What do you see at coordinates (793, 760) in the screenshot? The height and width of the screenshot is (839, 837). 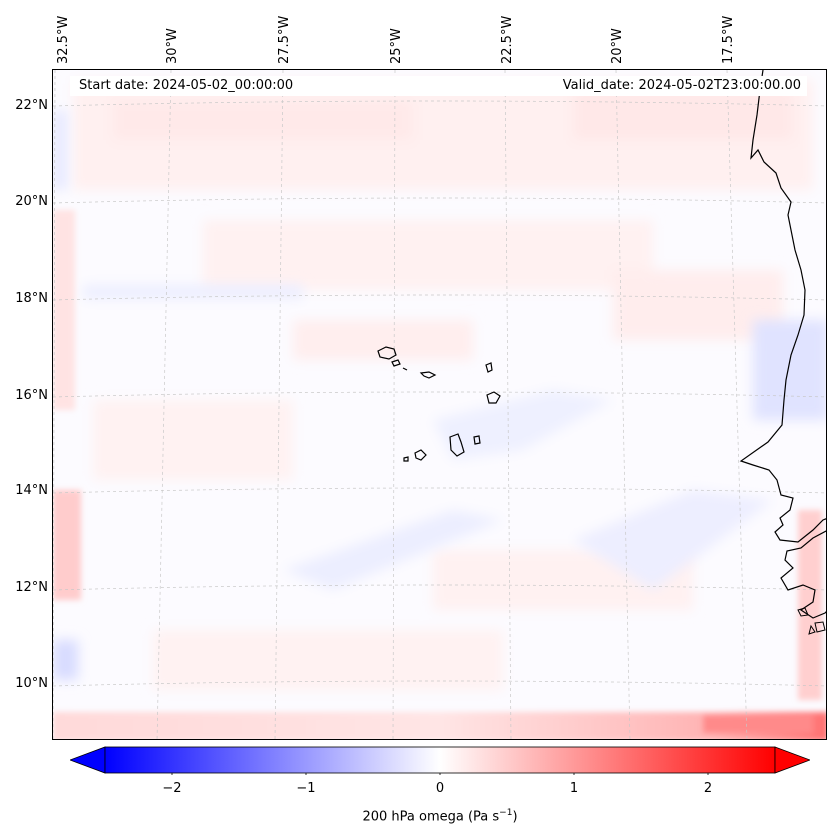 I see `colorbar-extend-max` at bounding box center [793, 760].